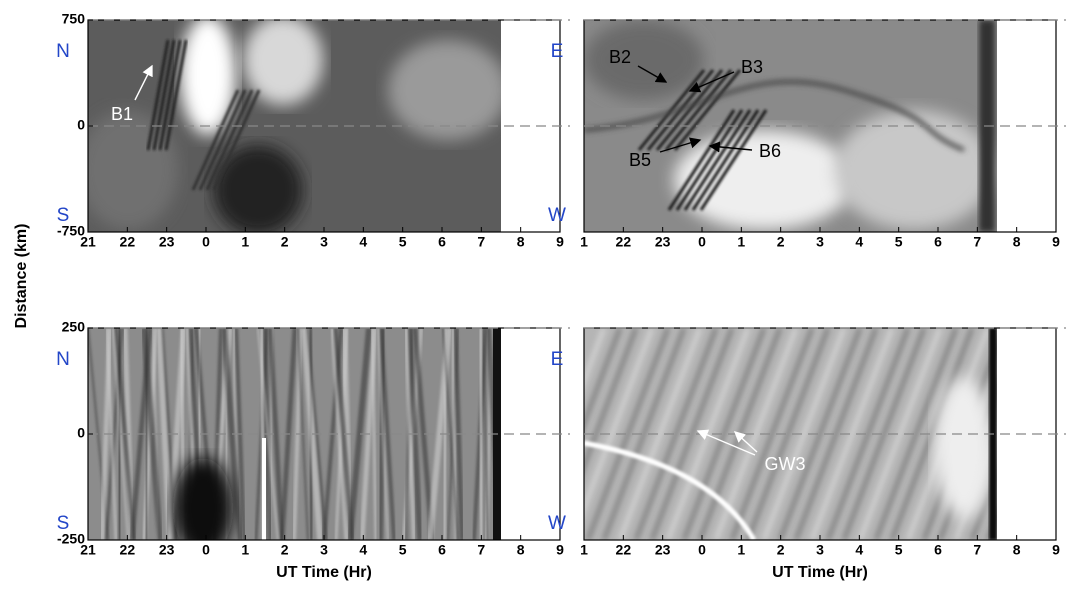 The width and height of the screenshot is (1069, 592). Describe the element at coordinates (324, 242) in the screenshot. I see `x-tick-label: 3` at that location.